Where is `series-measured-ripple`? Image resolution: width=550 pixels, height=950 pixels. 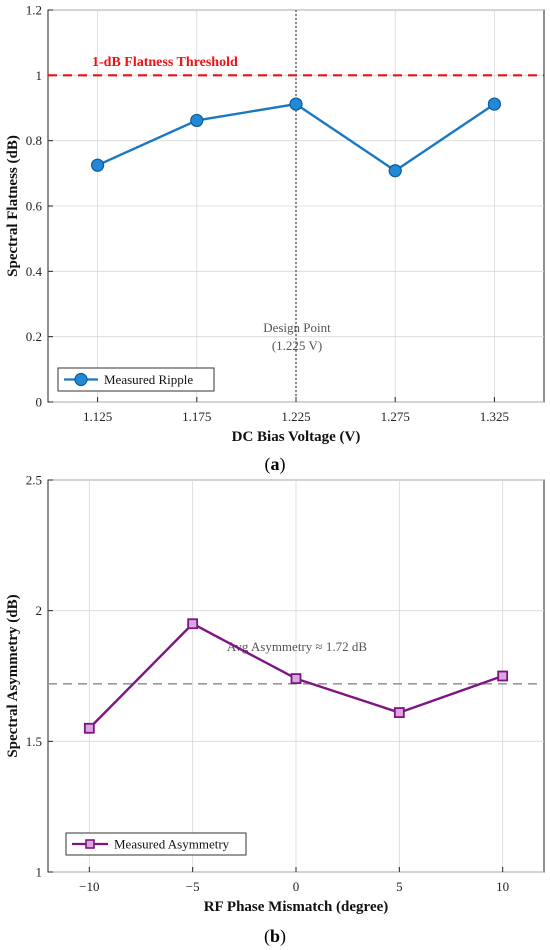 series-measured-ripple is located at coordinates (295, 137).